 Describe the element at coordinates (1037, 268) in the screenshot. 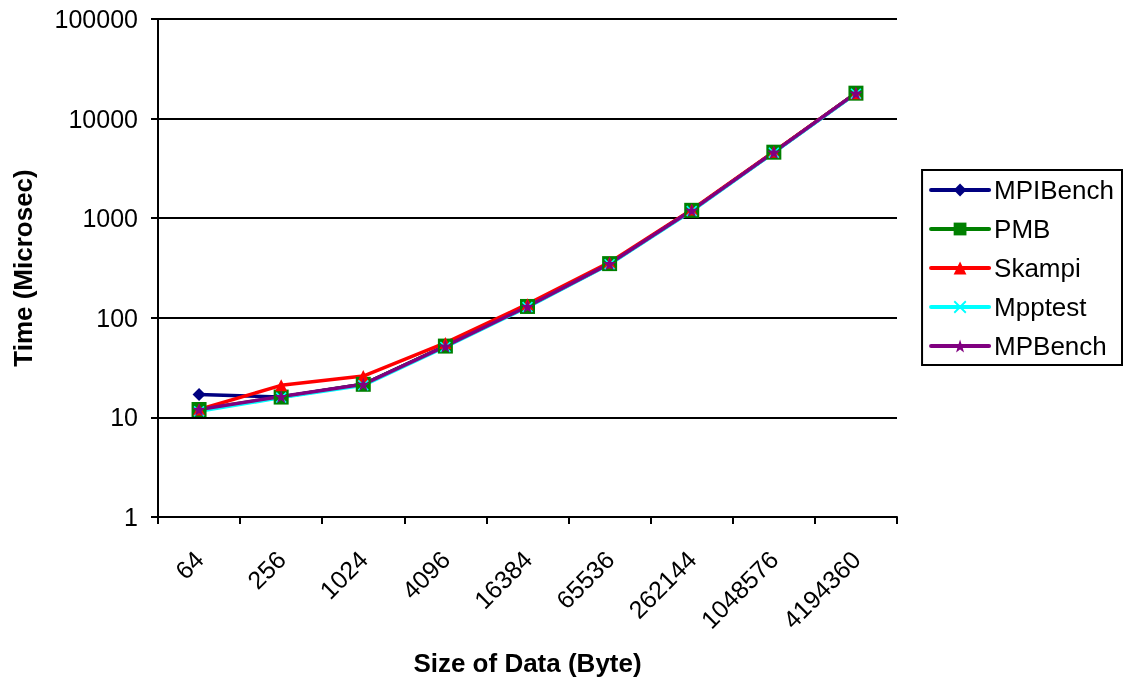

I see `legend-label: Skampi` at that location.